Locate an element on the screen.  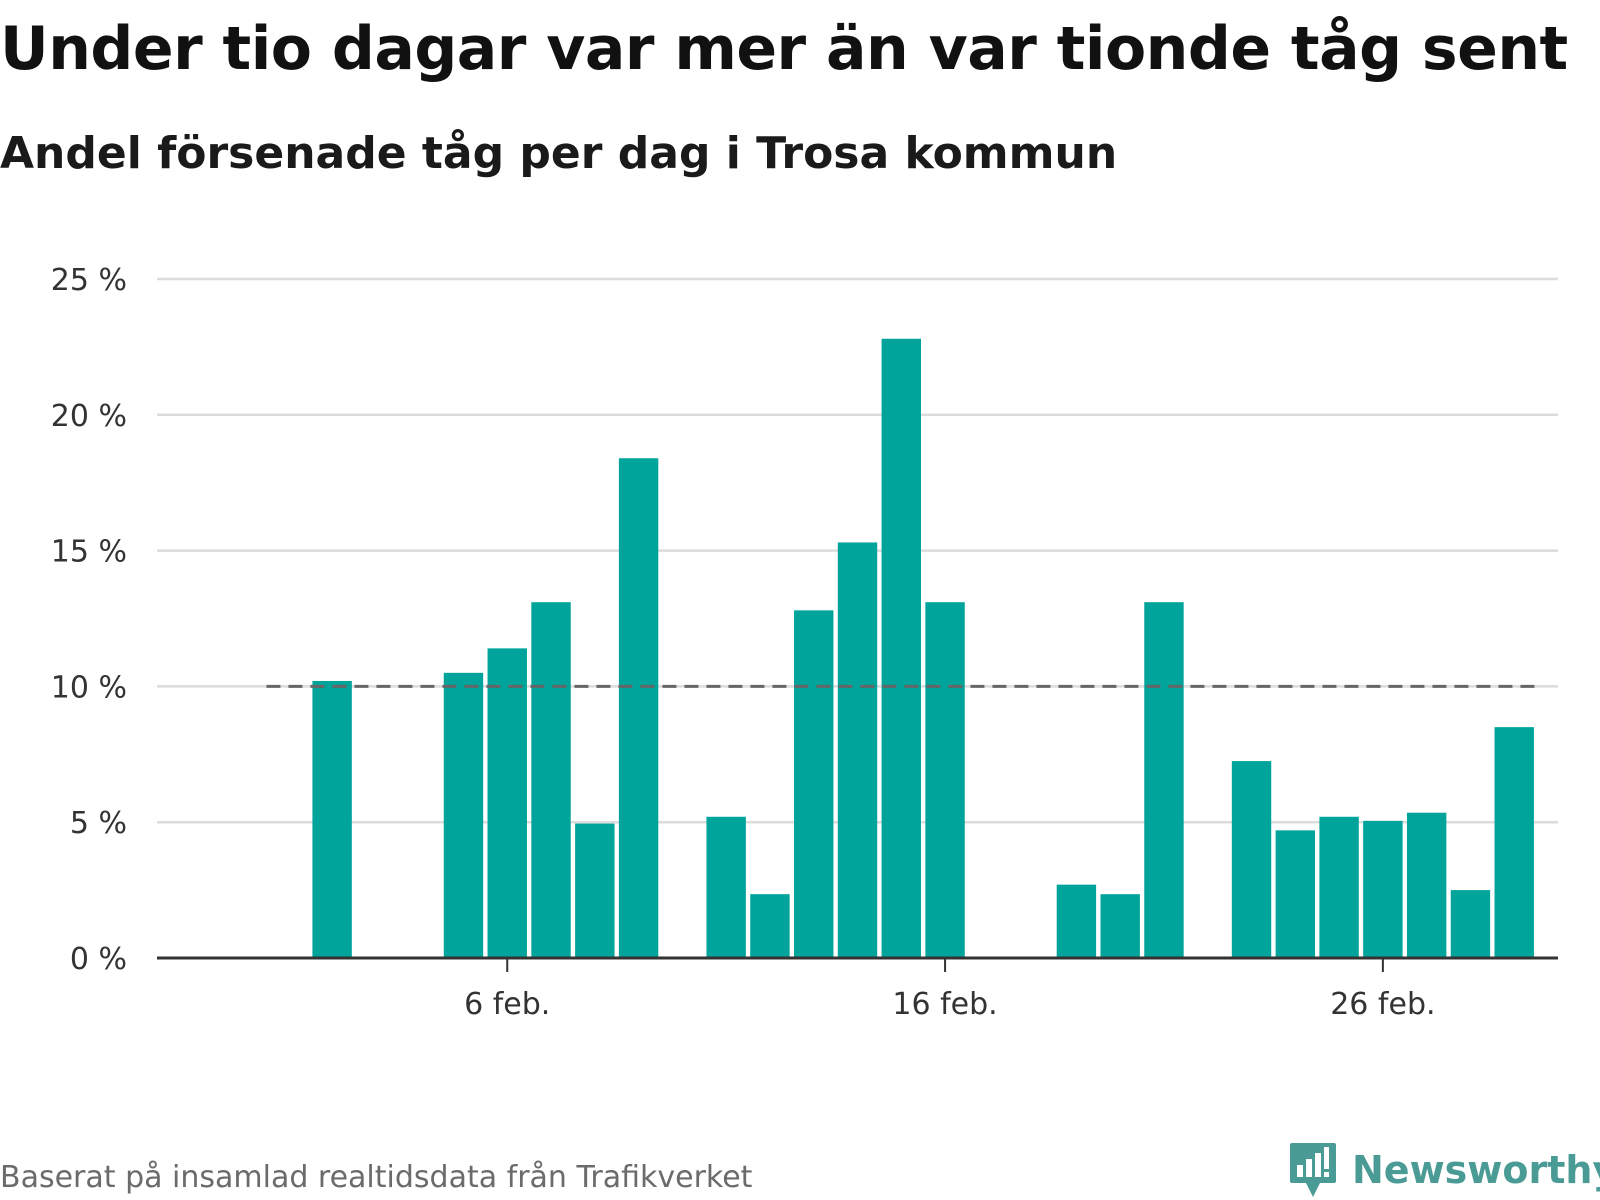
x-axis-ticks: 6 feb. 16 feb. 26 feb. is located at coordinates (950, 990).